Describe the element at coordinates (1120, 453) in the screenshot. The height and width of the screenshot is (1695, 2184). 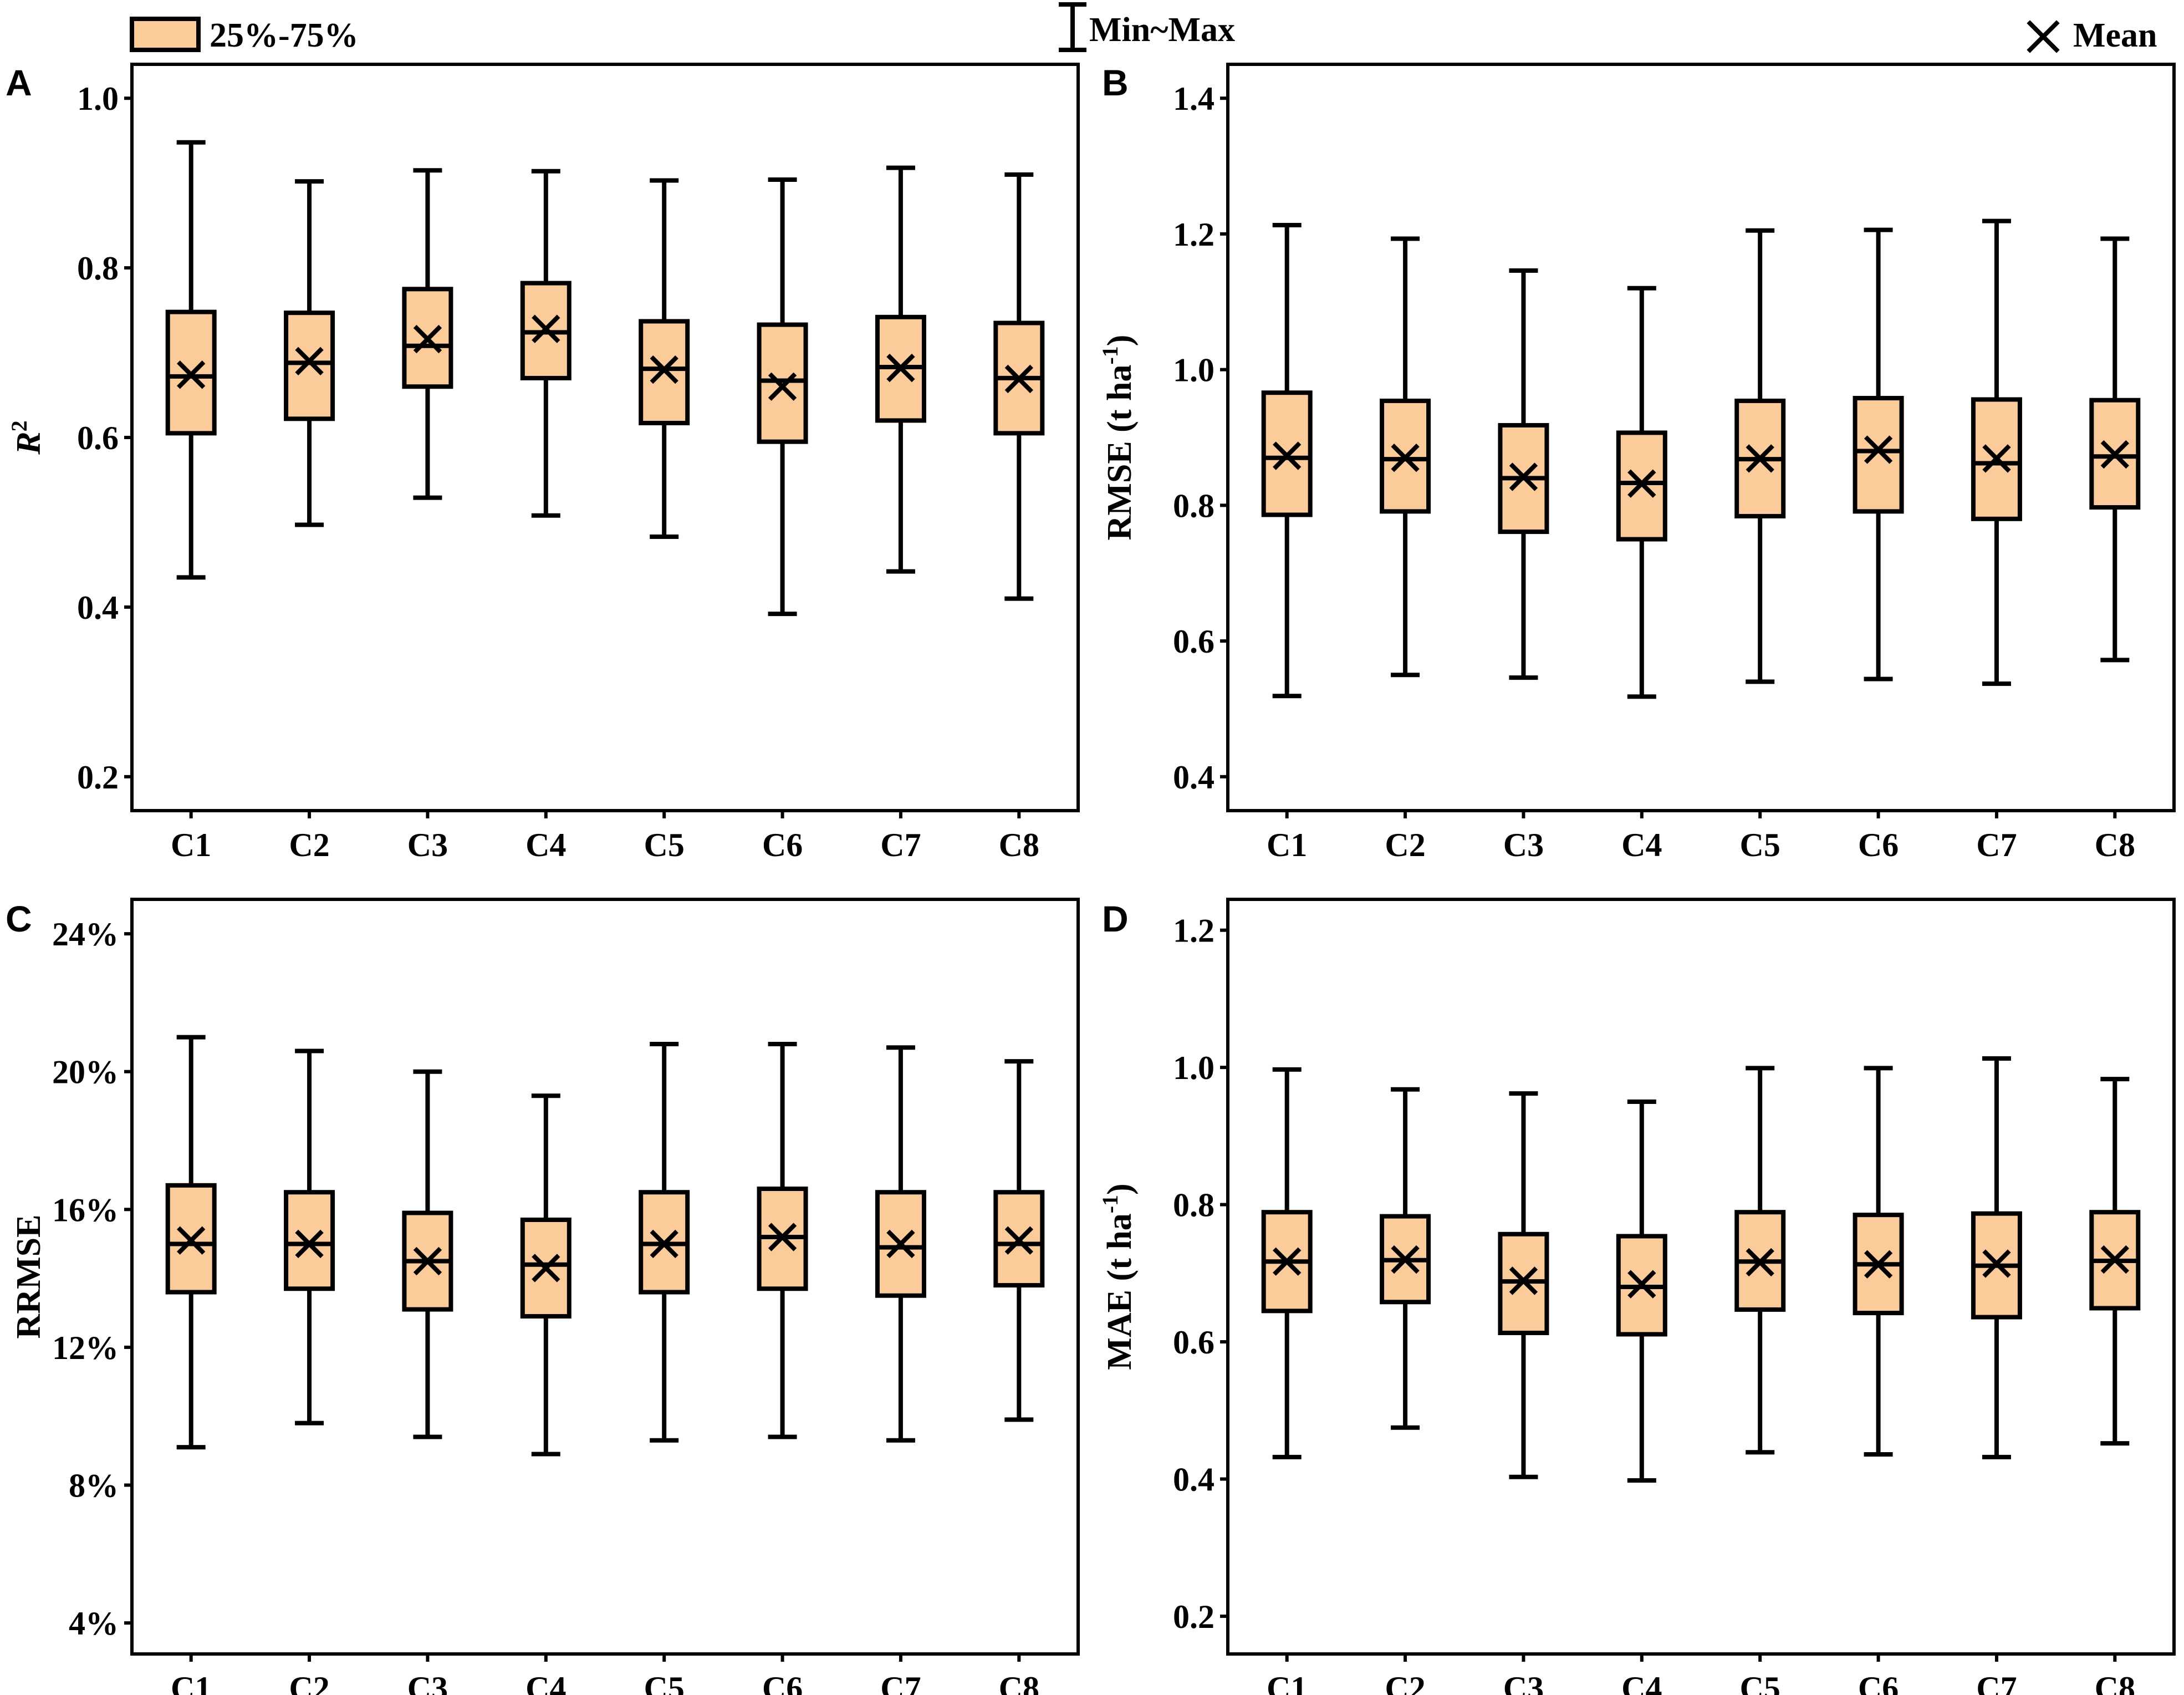
I see `y-axis-title-base: RMSE (t ha` at that location.